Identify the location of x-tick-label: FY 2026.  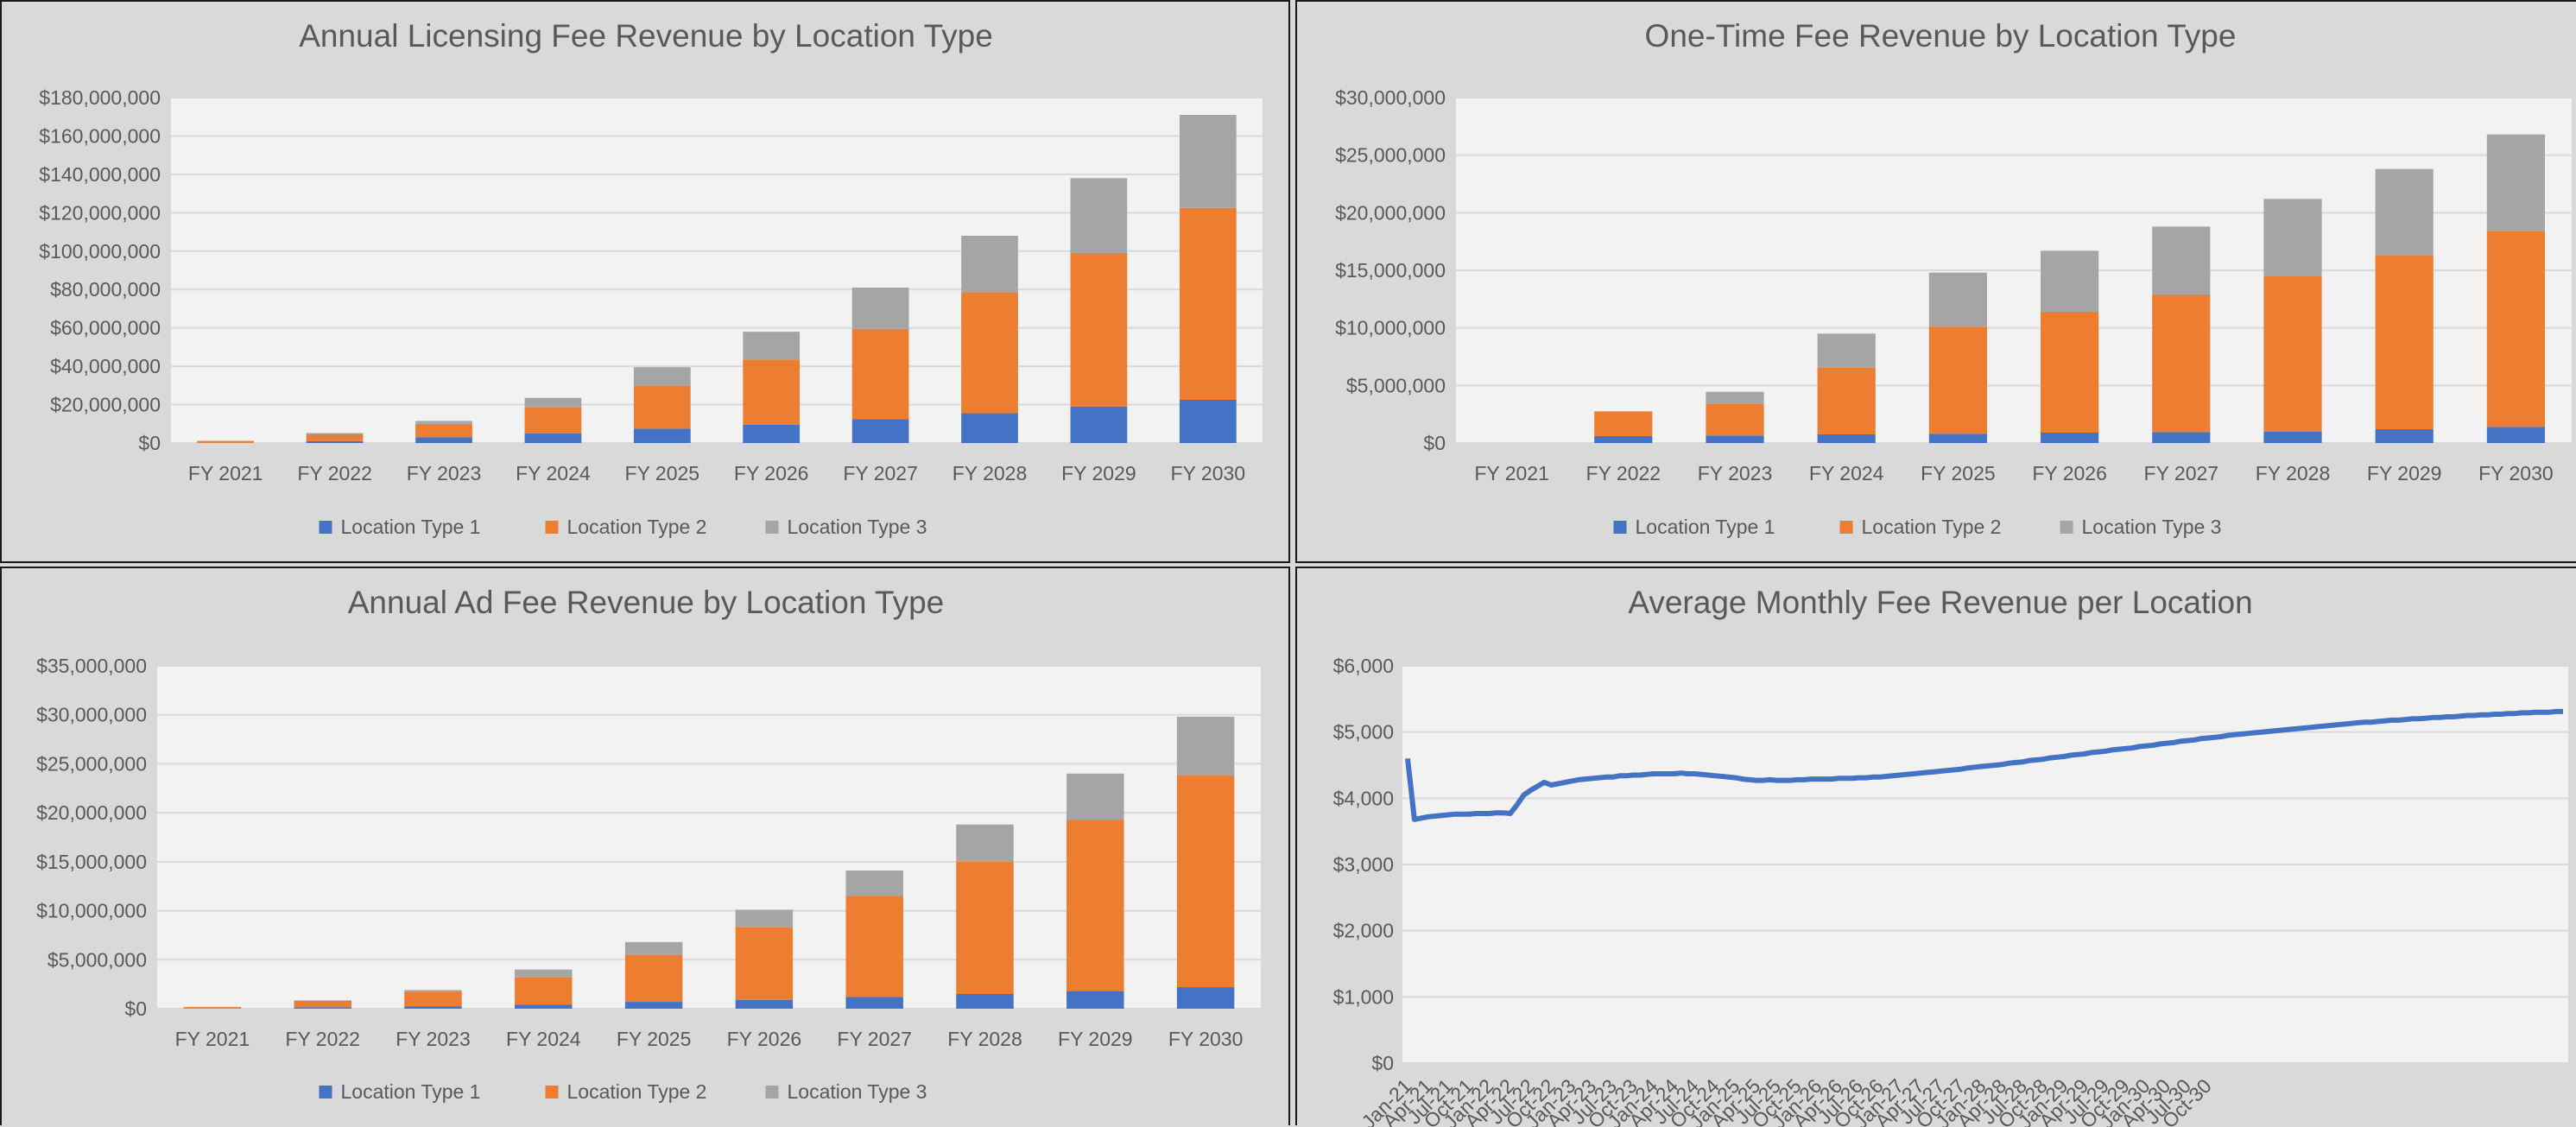
(2069, 473).